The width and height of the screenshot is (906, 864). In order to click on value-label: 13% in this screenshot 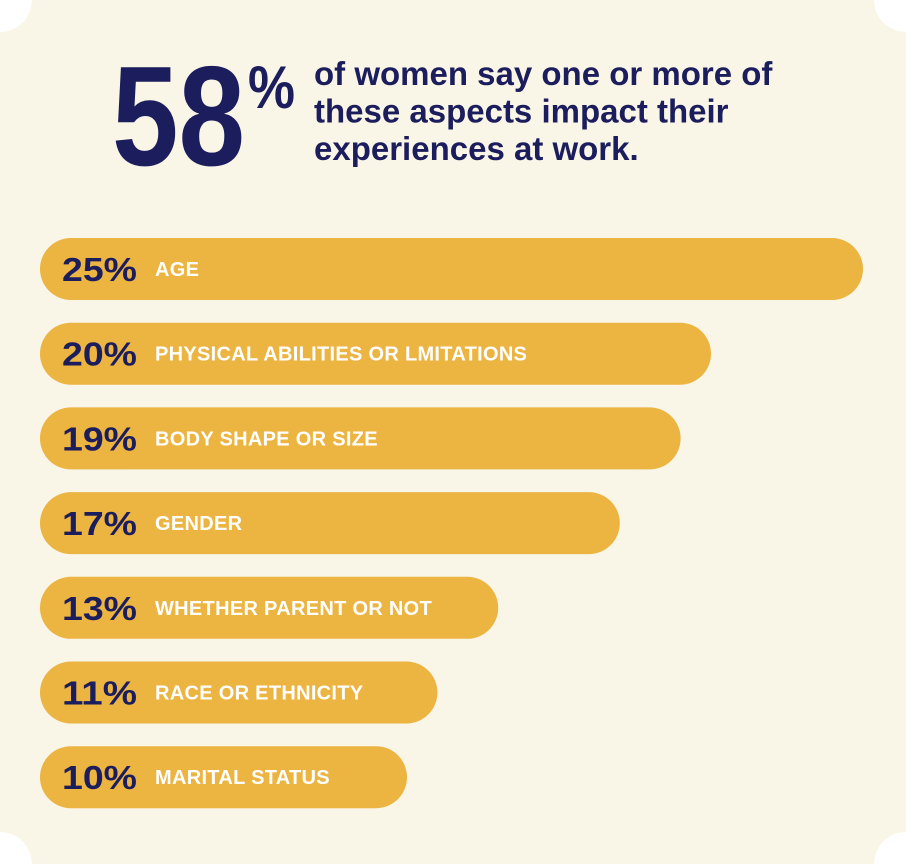, I will do `click(99, 608)`.